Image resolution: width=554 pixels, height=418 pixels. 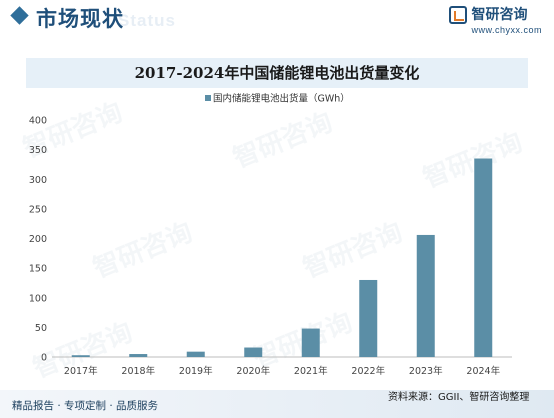 What do you see at coordinates (80, 19) in the screenshot?
I see `section-title: 市场现状` at bounding box center [80, 19].